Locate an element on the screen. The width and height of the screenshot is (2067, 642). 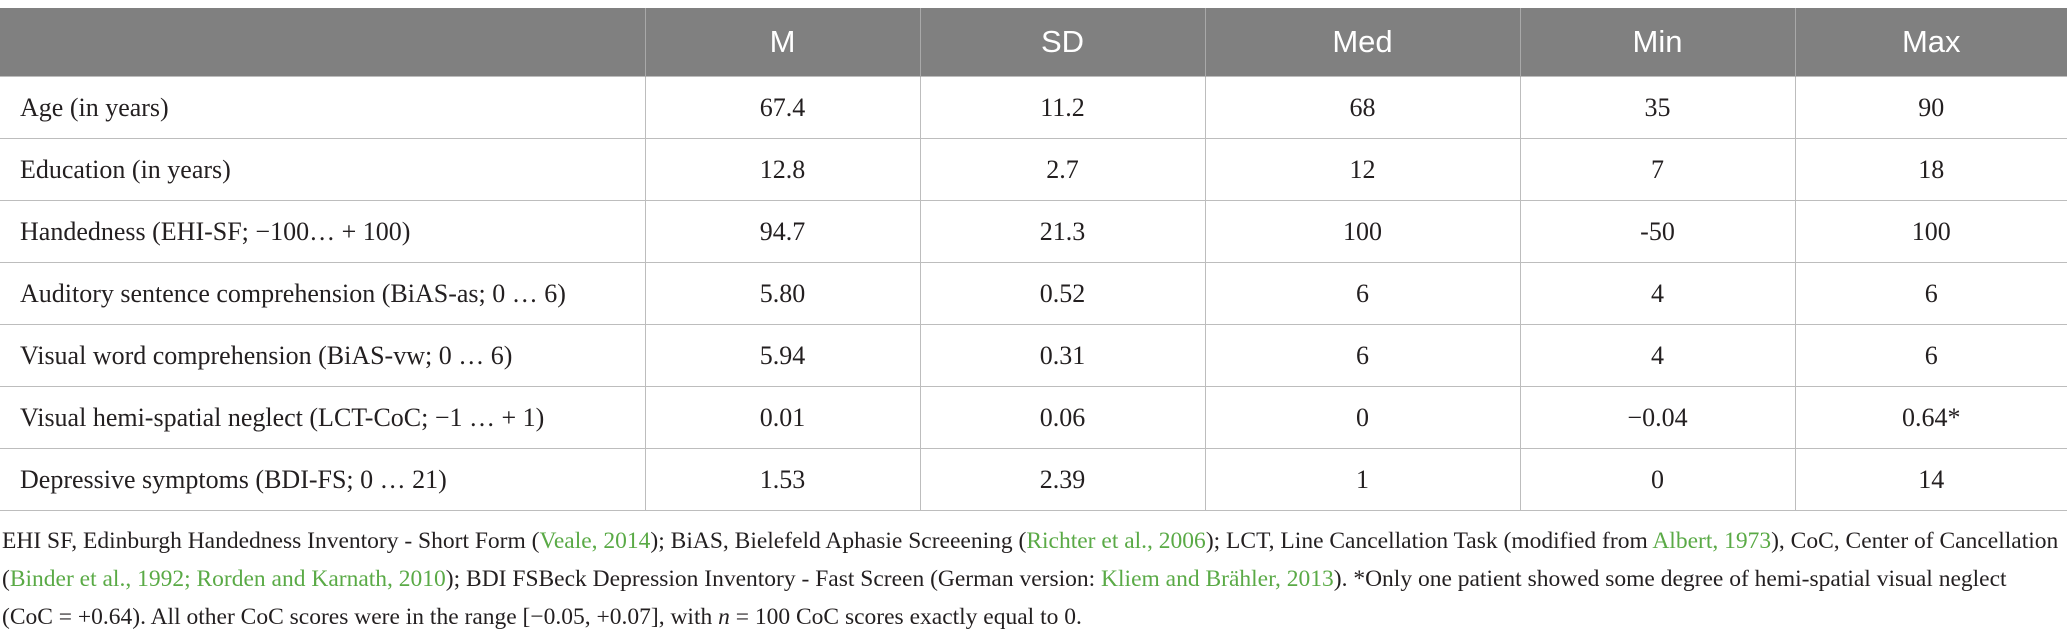
cell-min: 35 is located at coordinates (1657, 107).